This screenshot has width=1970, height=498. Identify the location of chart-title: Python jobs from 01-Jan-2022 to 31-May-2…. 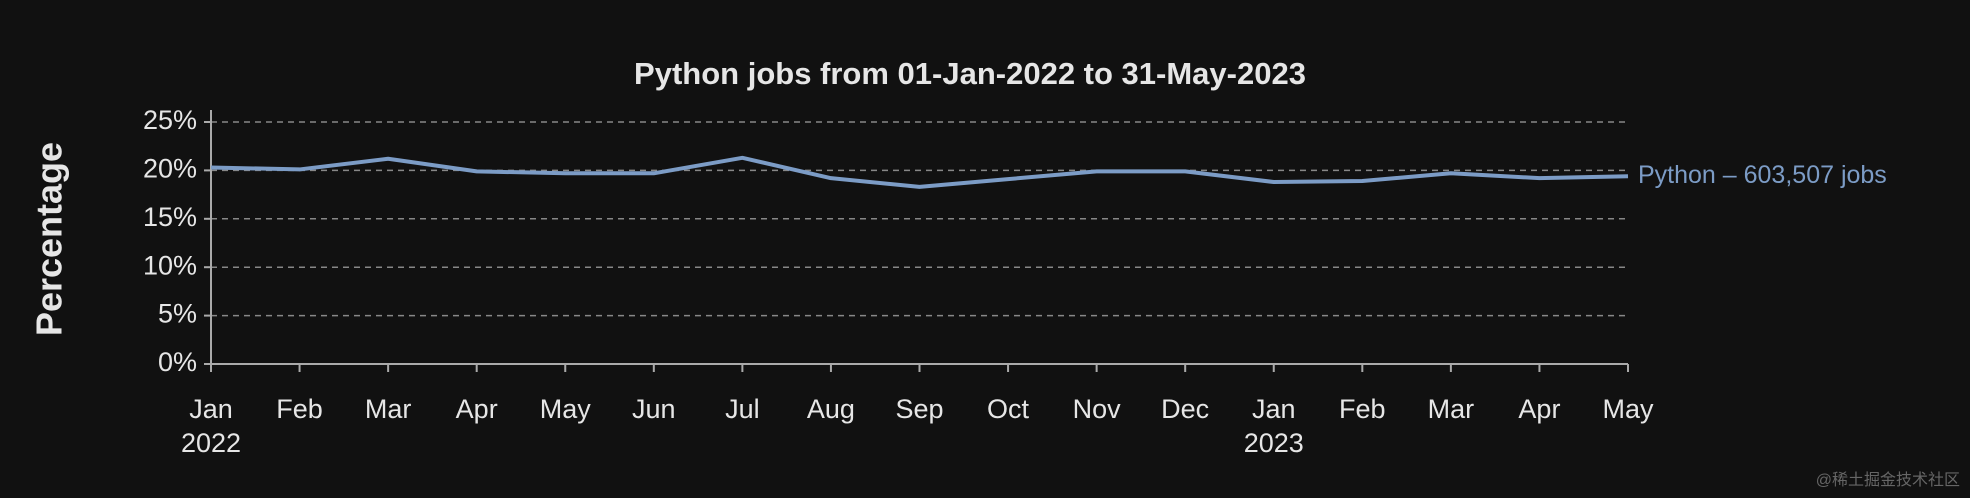
(970, 73).